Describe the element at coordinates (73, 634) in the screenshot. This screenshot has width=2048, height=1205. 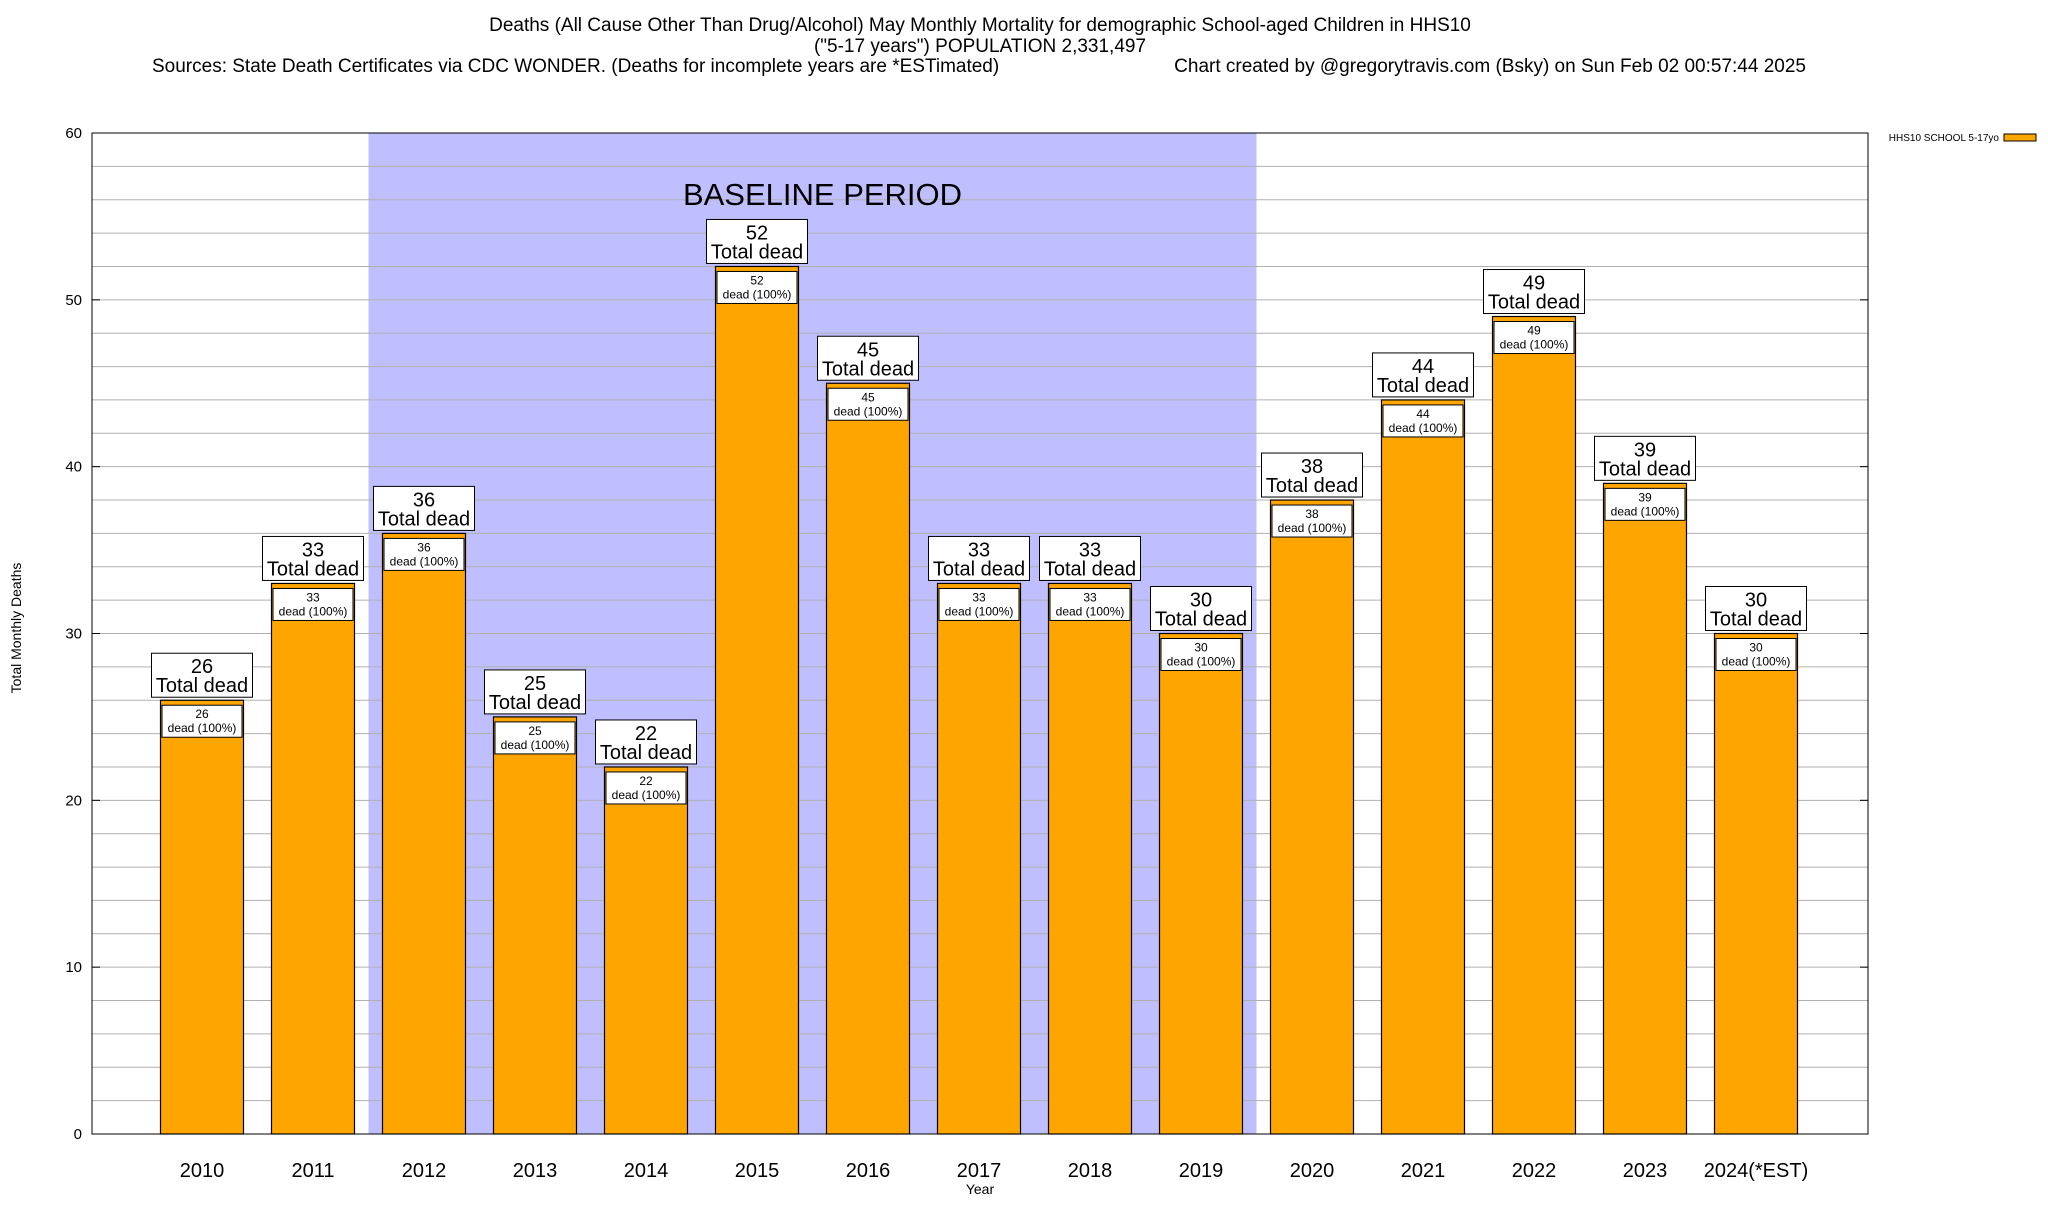
I see `y-tick-label: 30` at that location.